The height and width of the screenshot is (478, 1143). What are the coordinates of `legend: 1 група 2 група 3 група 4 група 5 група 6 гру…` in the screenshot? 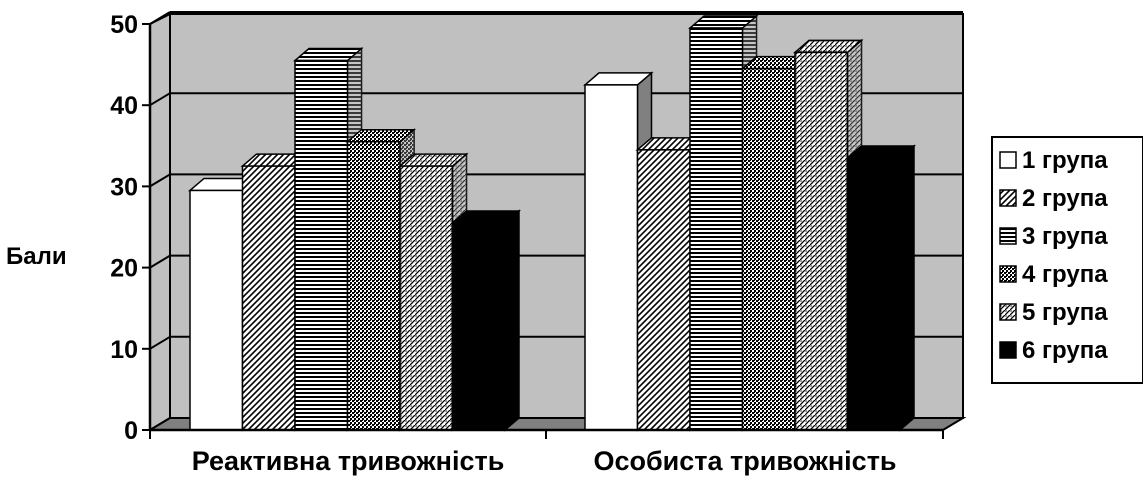 It's located at (1053, 255).